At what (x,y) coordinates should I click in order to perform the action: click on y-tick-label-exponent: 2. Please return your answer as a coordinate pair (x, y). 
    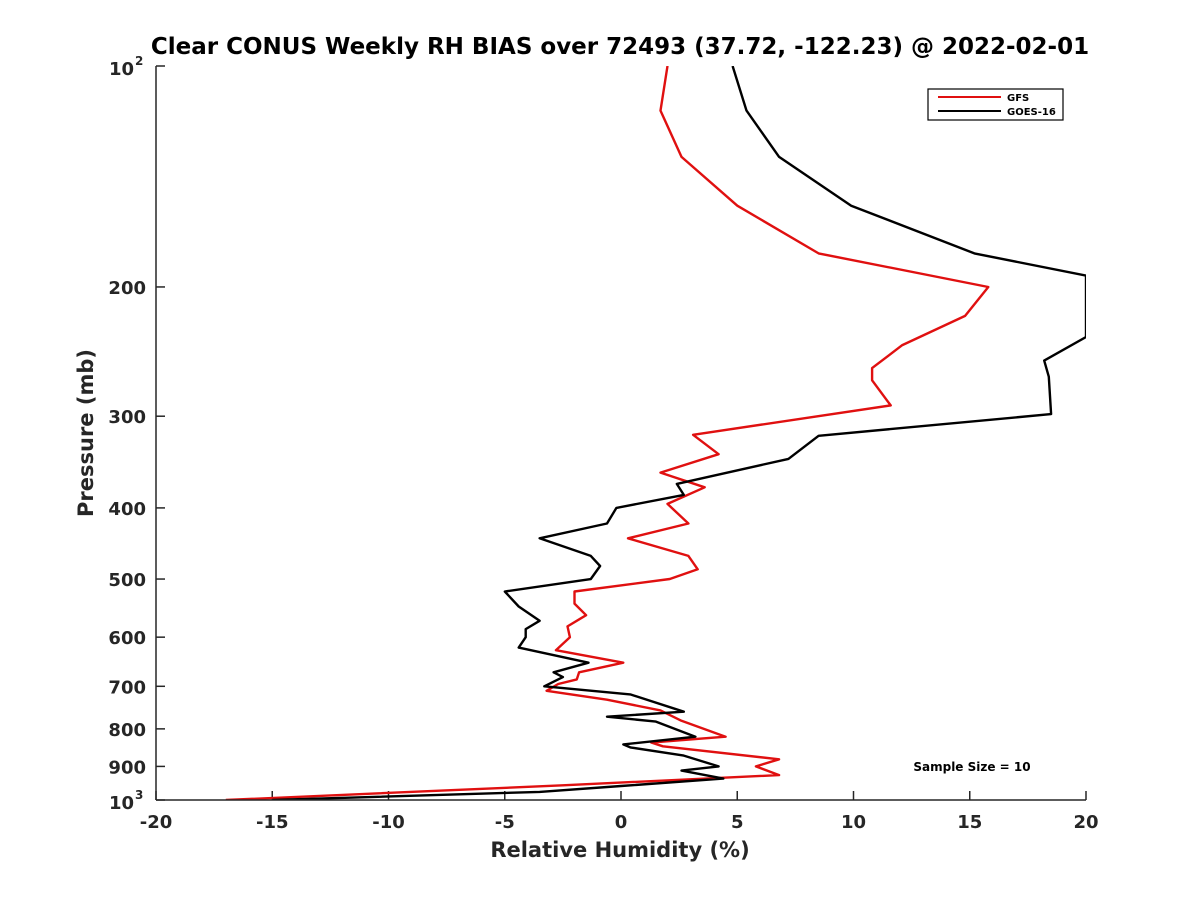
    Looking at the image, I should click on (139, 61).